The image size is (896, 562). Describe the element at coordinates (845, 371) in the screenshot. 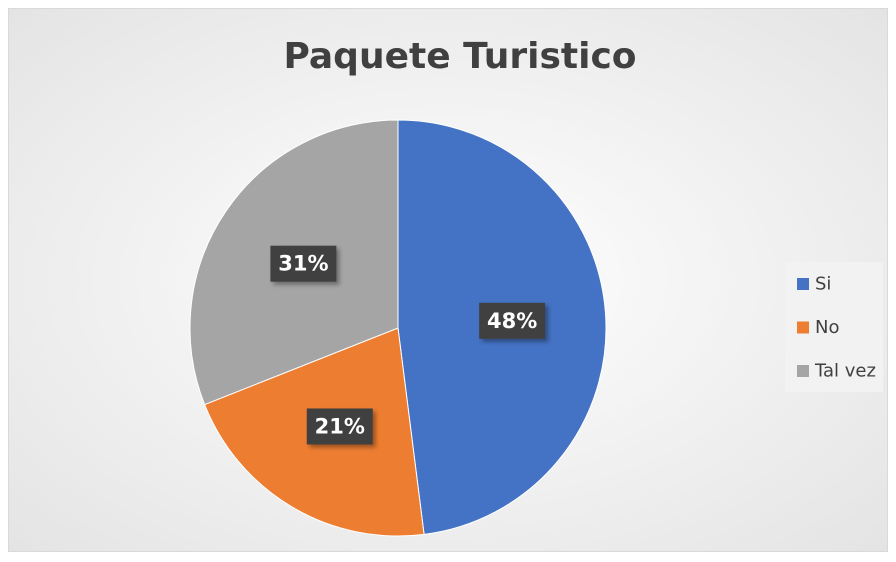

I see `legend-label: Tal vez` at that location.